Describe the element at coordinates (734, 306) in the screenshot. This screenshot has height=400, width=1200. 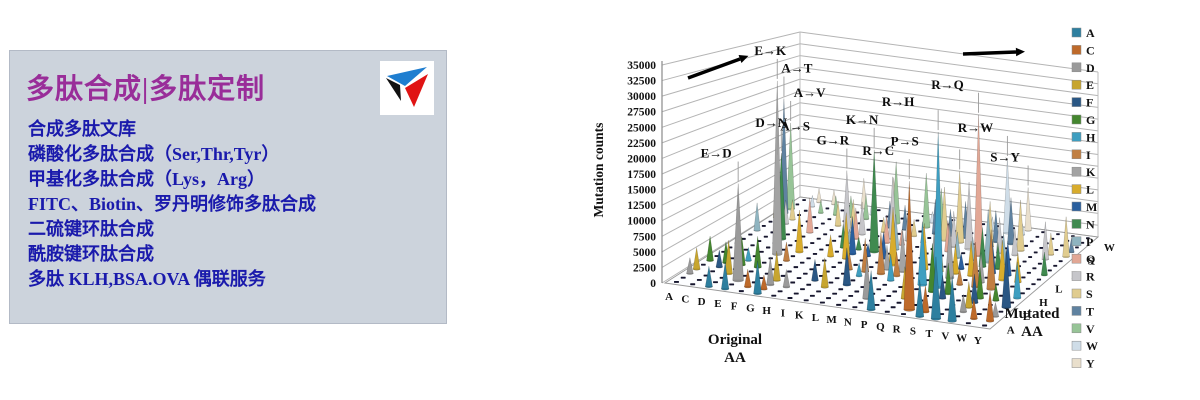
I see `svg-text: F` at that location.